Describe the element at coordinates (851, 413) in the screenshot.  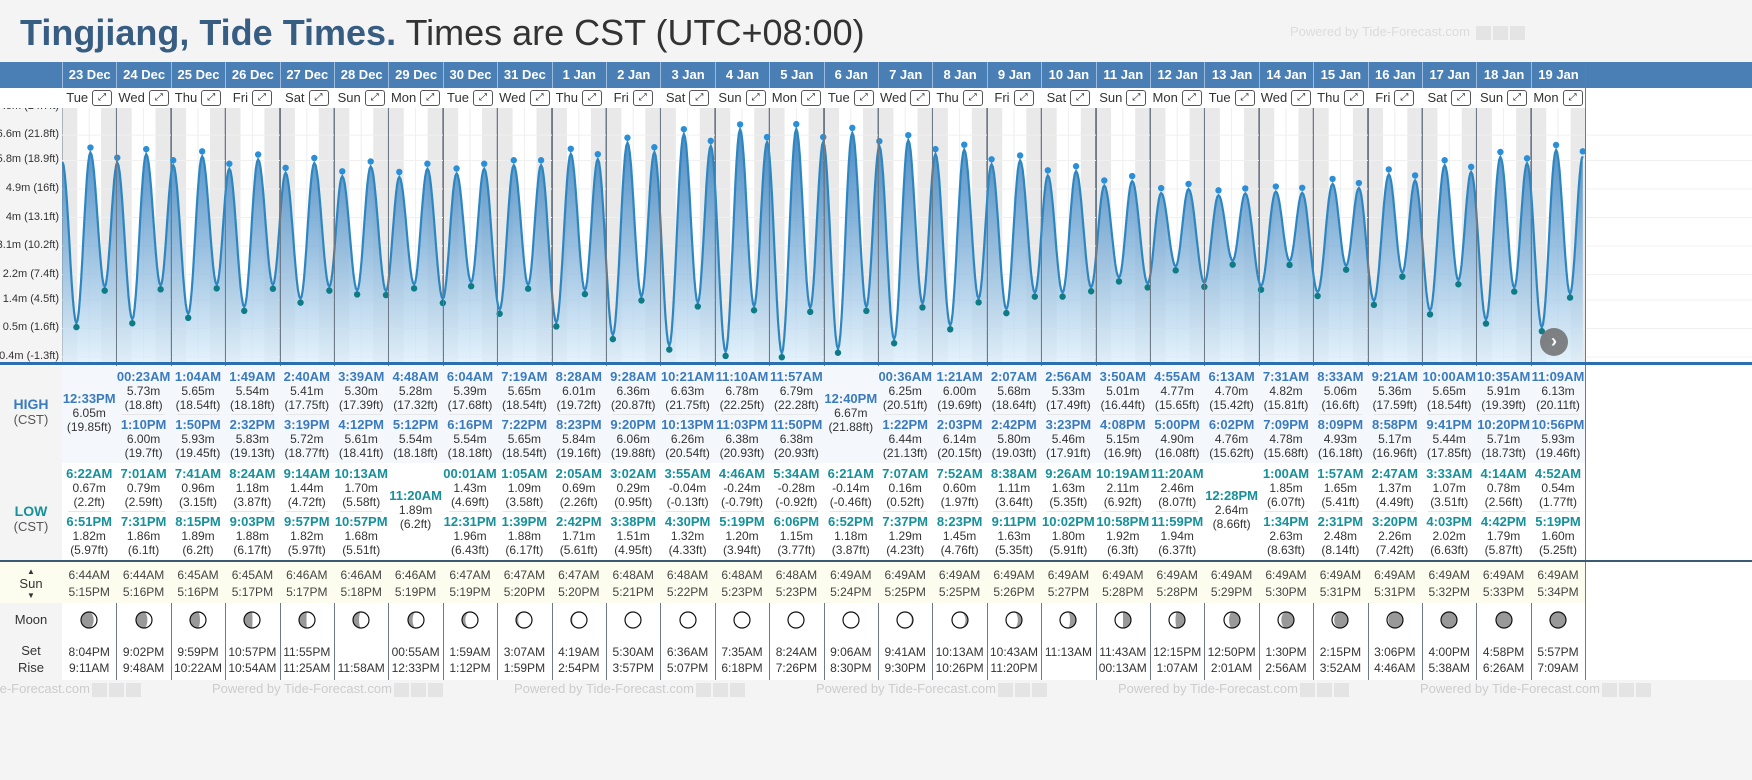
I see `high-tide: 12:40PM 6.67m (21.88ft)` at that location.